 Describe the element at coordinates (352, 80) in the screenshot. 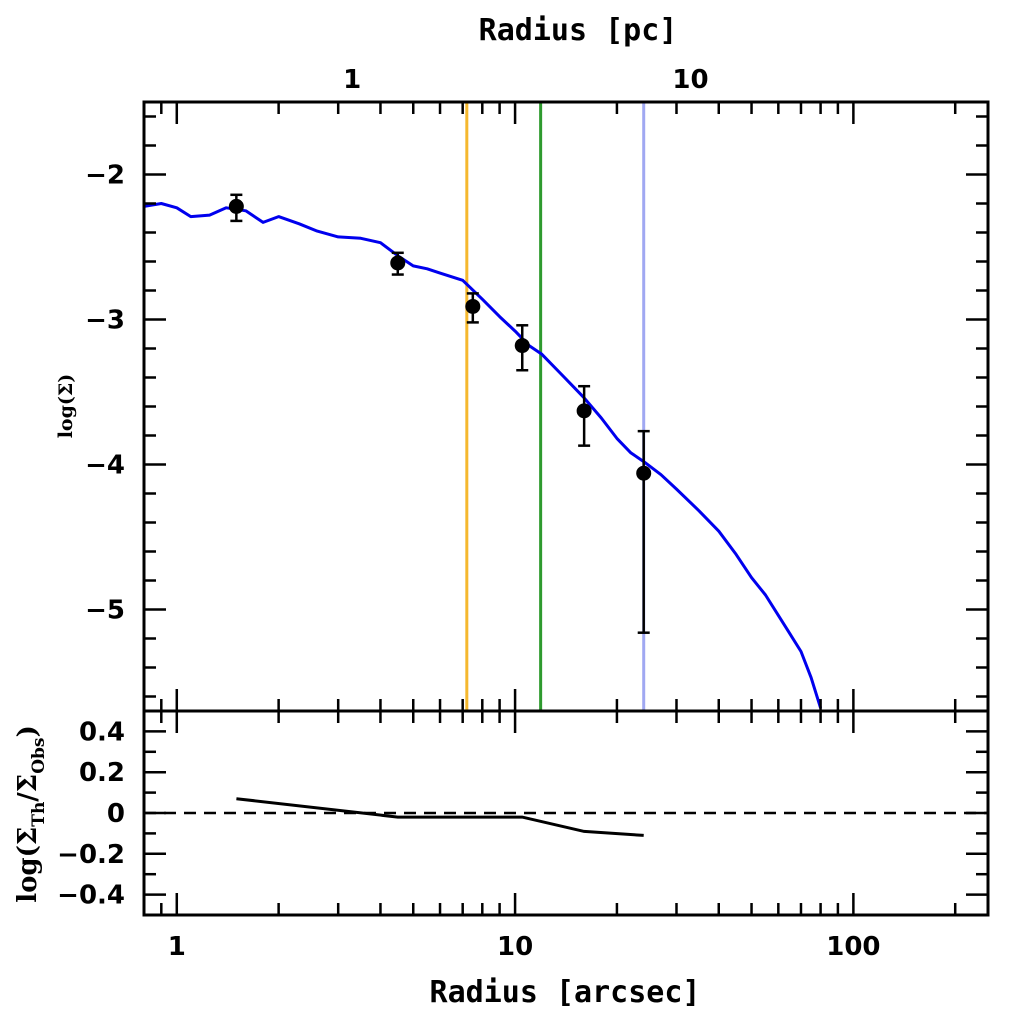

I see `top-axis-tick-label: 1` at that location.